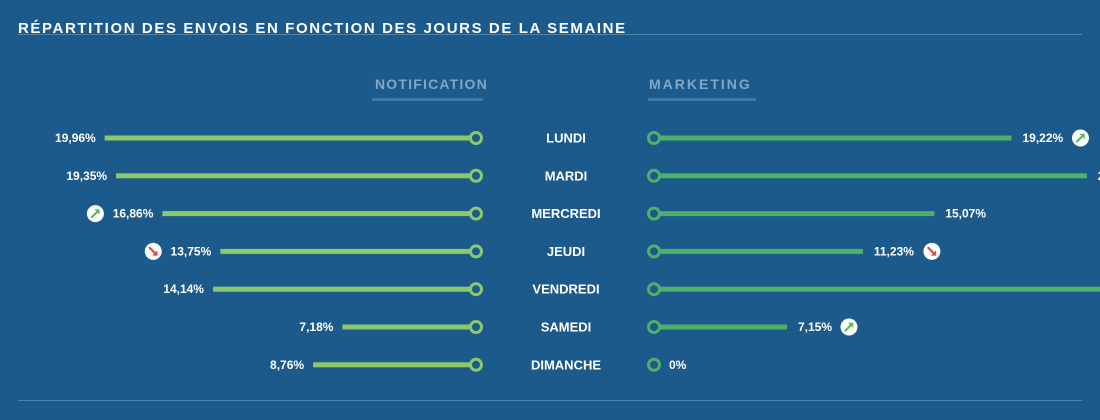 The height and width of the screenshot is (420, 1100). What do you see at coordinates (566, 138) in the screenshot?
I see `category-label: LUNDI` at bounding box center [566, 138].